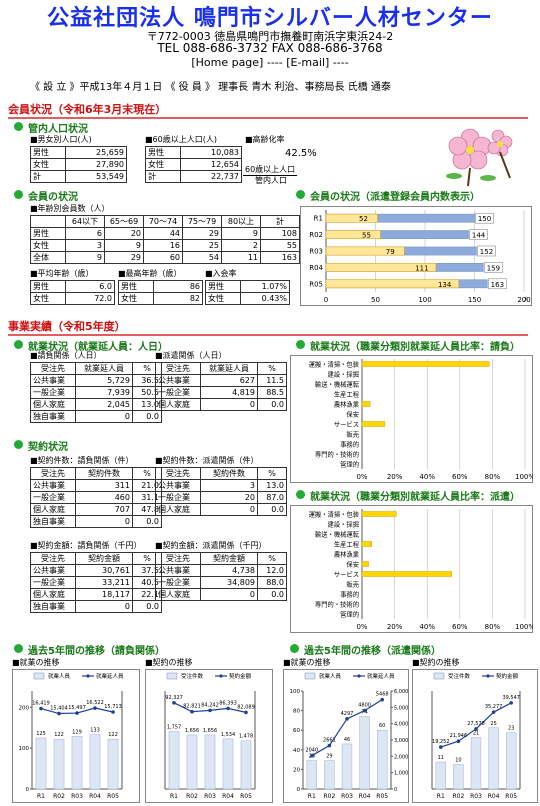 The image size is (540, 806). Describe the element at coordinates (316, 252) in the screenshot. I see `category-label: R03` at that location.